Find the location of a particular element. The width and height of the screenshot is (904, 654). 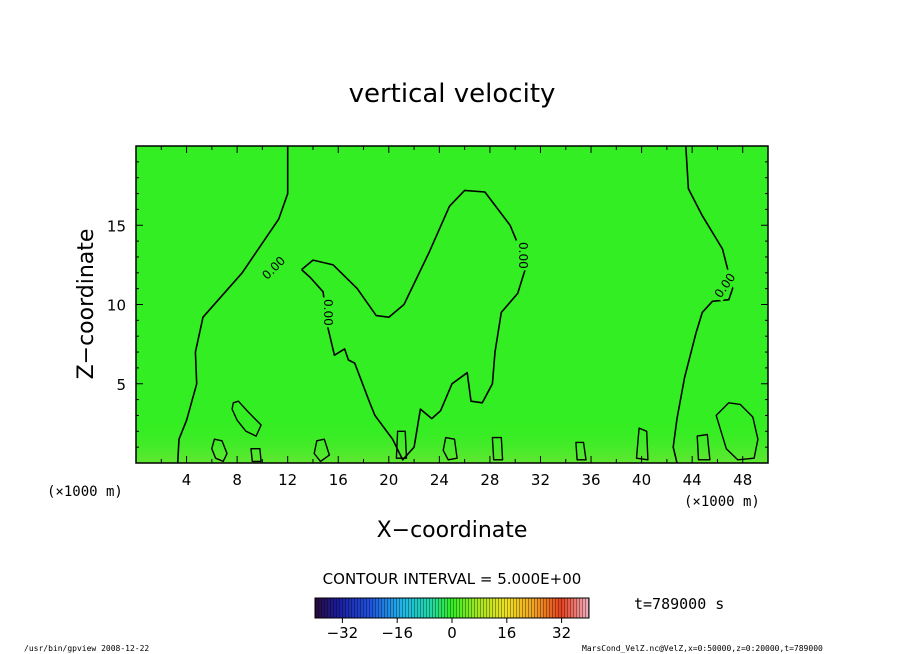

time-label: t=789000 s is located at coordinates (679, 604).